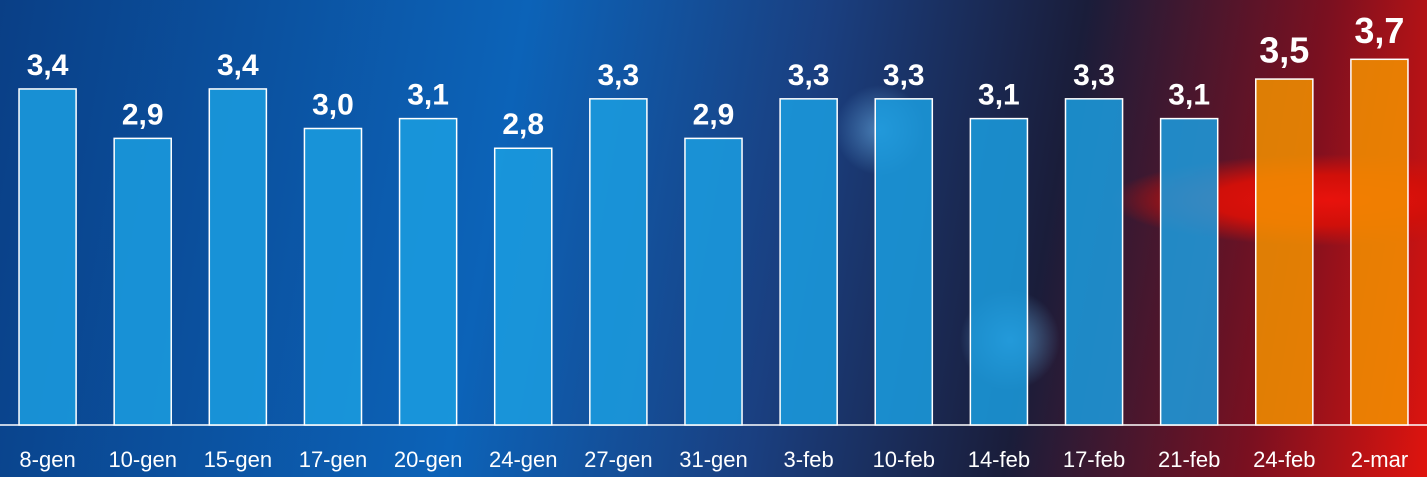  What do you see at coordinates (809, 459) in the screenshot?
I see `x-tick-label: 3-feb` at bounding box center [809, 459].